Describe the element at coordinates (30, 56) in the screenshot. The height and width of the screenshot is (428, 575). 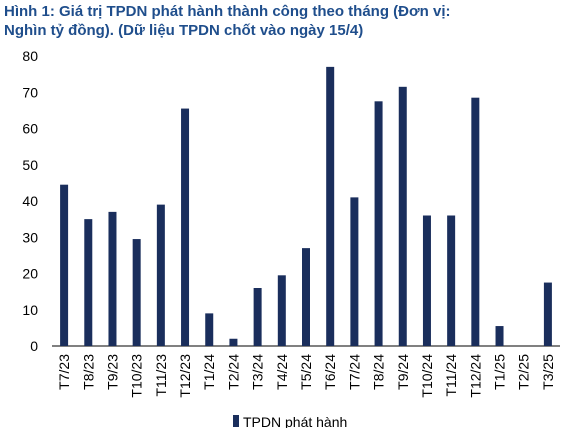
I see `y-tick-label: 80` at that location.